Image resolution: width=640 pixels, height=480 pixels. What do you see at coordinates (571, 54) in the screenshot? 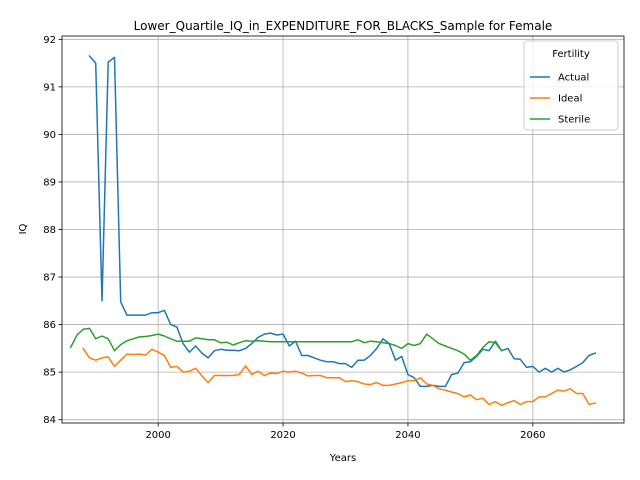
I see `legend-title: Fertility` at bounding box center [571, 54].